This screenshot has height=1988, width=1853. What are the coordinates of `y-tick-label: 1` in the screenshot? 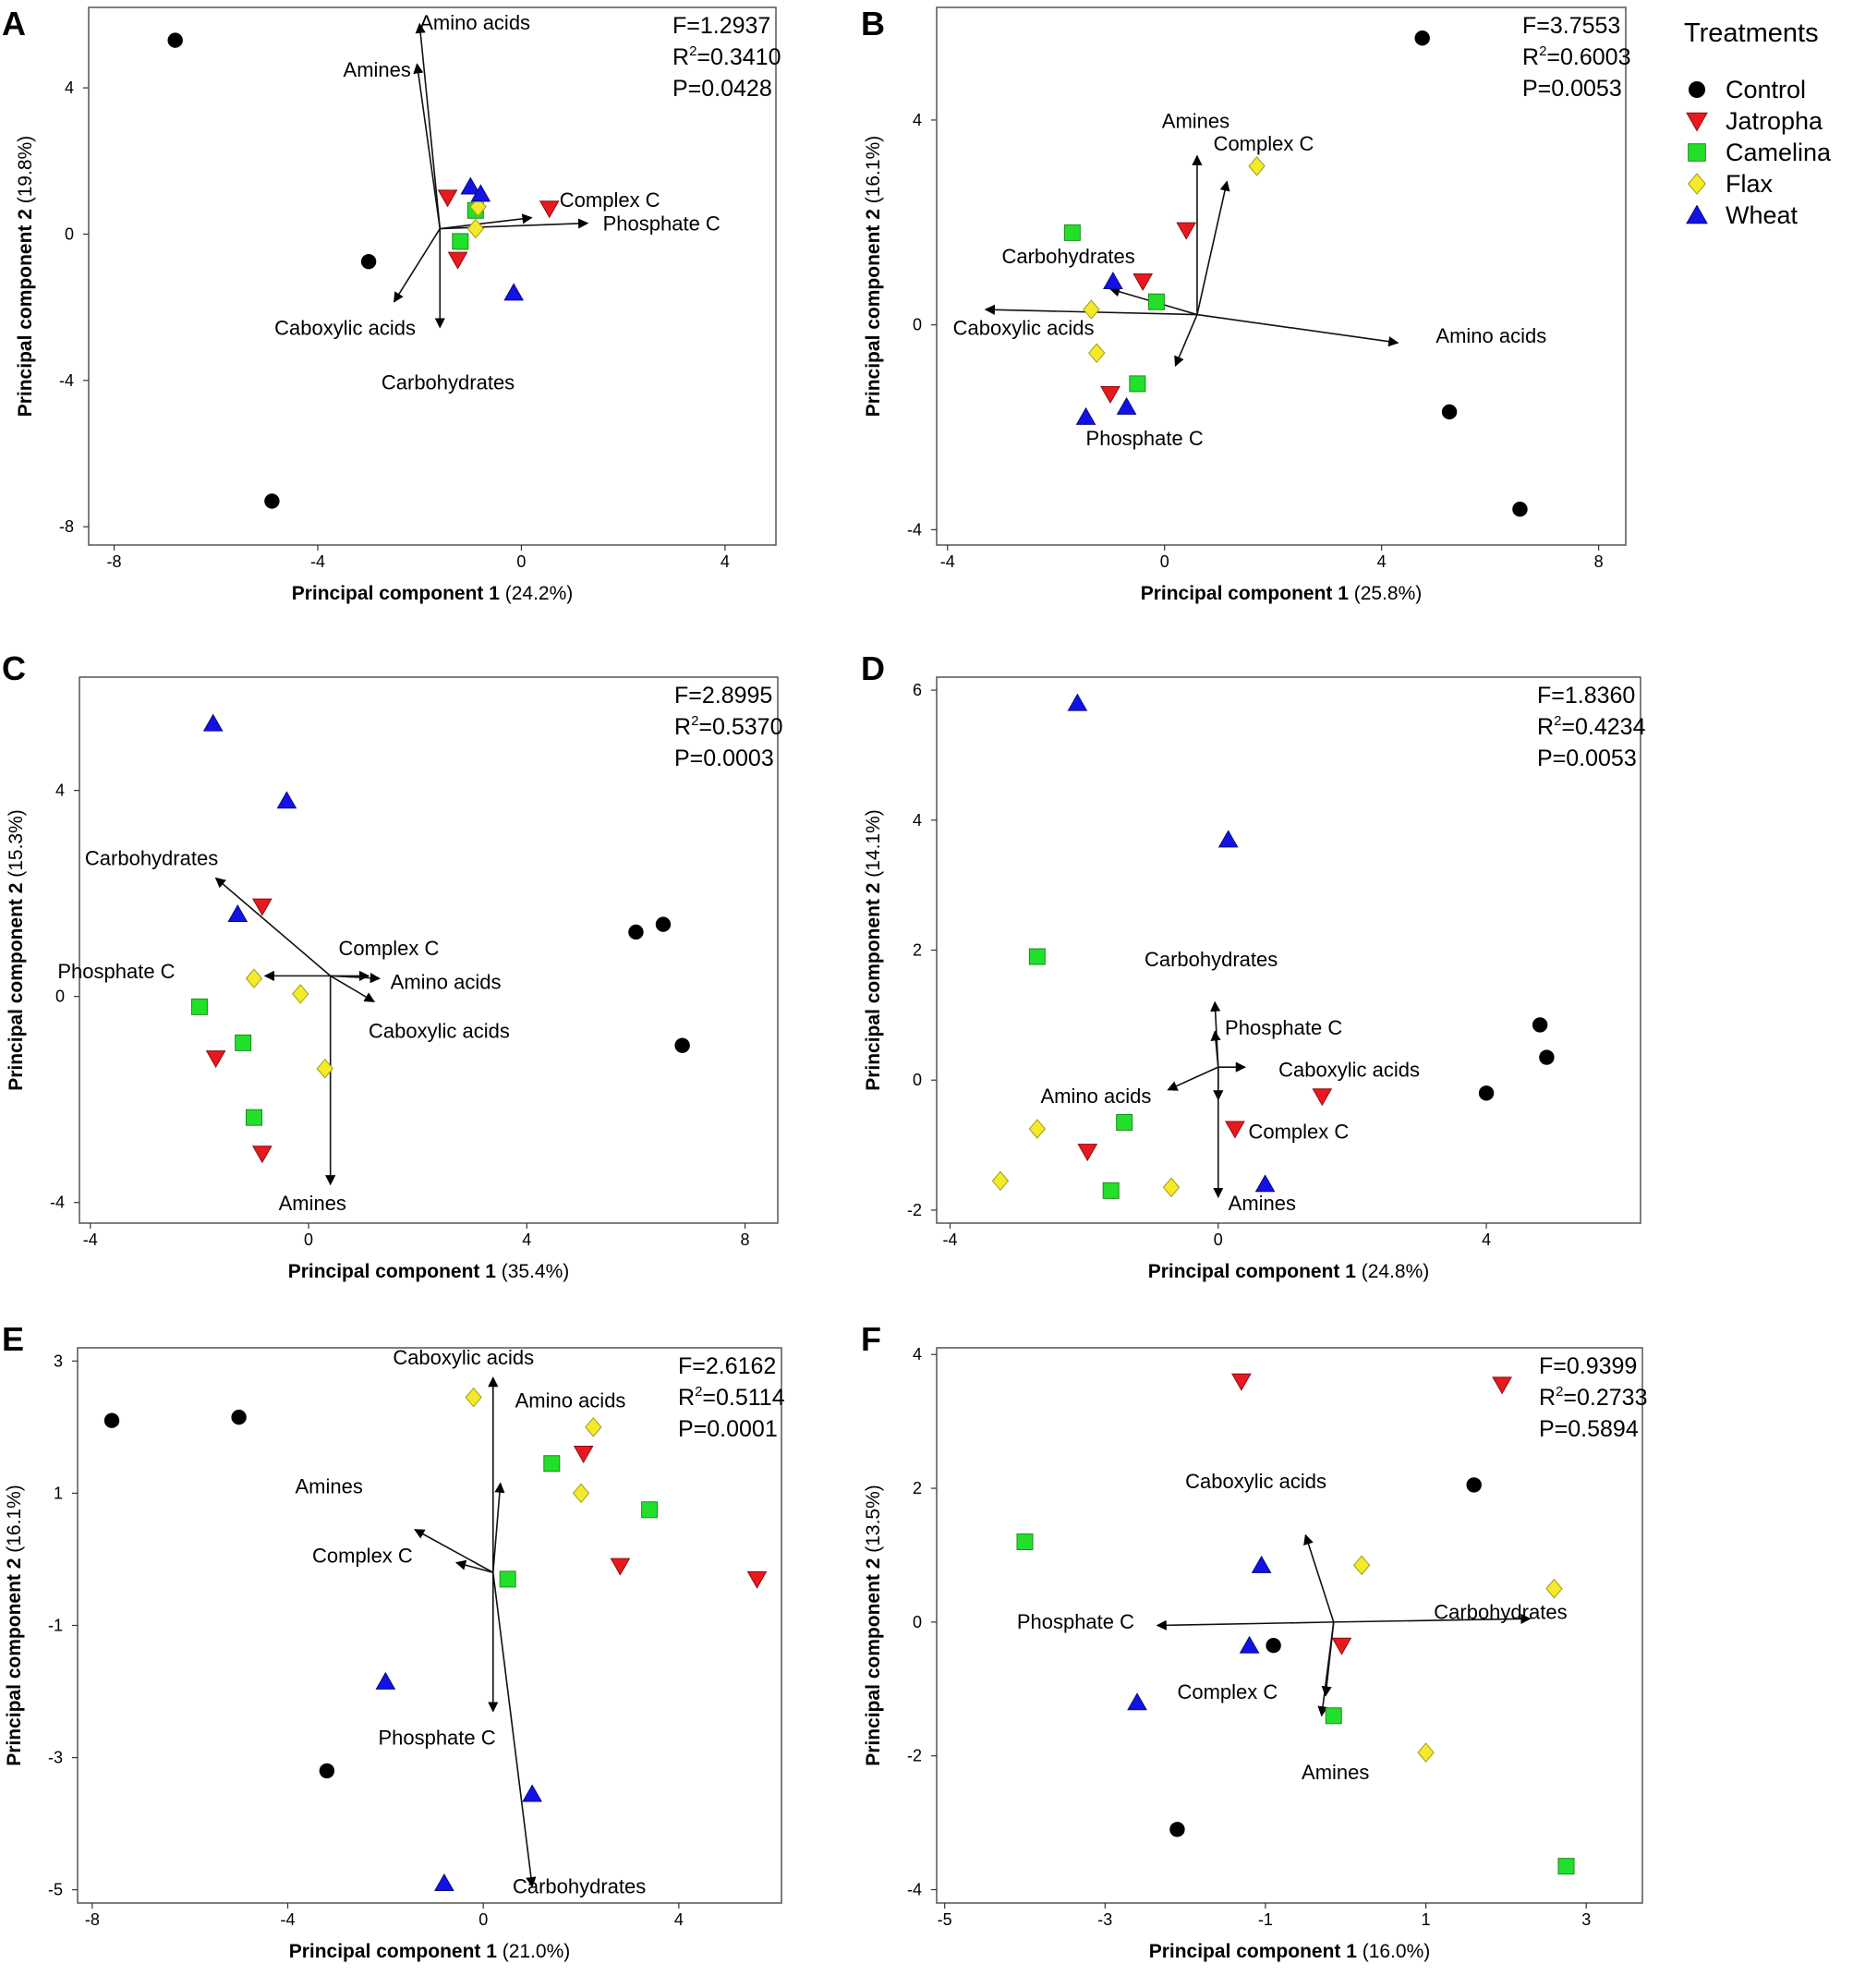 It's located at (58, 1493).